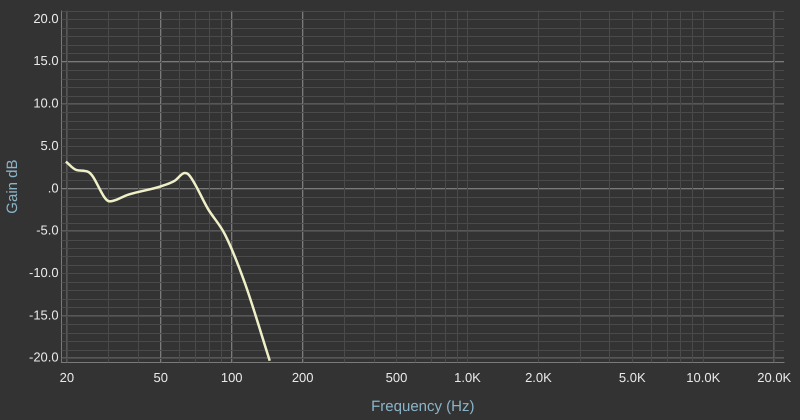 This screenshot has width=800, height=420. I want to click on y-tick-label: -15.0, so click(43, 314).